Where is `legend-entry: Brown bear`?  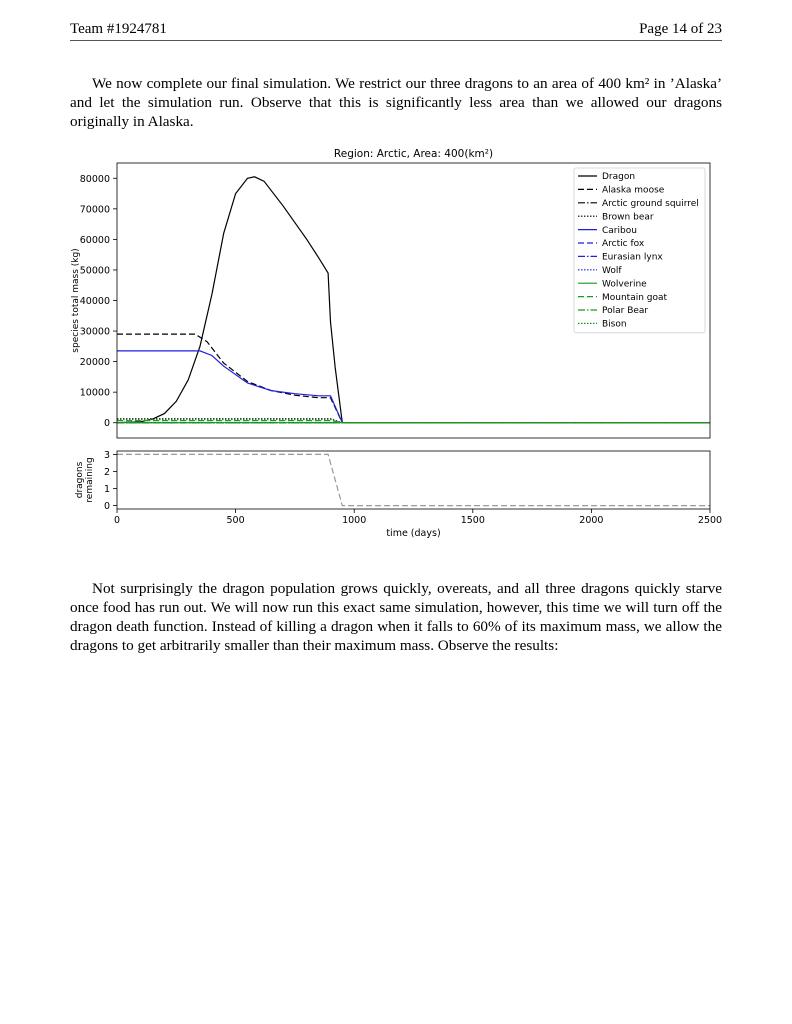
legend-entry: Brown bear is located at coordinates (628, 217).